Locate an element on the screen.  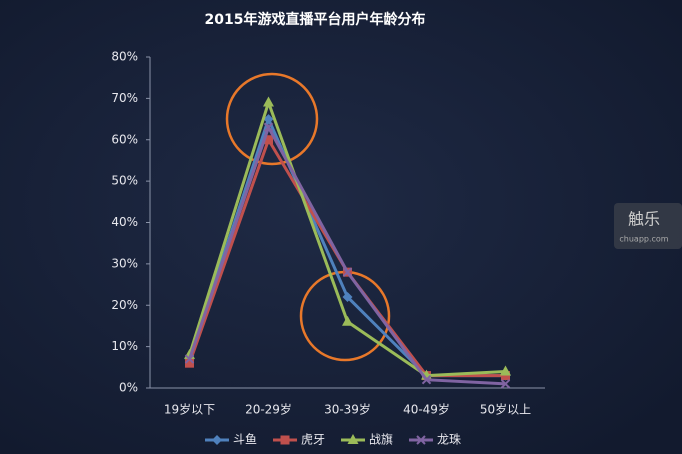
y-tick-label: 80% is located at coordinates (124, 57).